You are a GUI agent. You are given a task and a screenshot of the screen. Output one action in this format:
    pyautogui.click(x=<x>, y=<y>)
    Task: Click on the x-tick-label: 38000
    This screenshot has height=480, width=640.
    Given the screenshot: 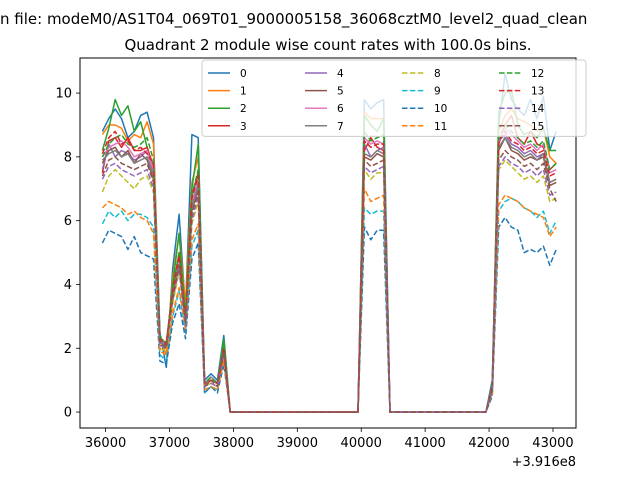 What is the action you would take?
    pyautogui.click(x=233, y=443)
    